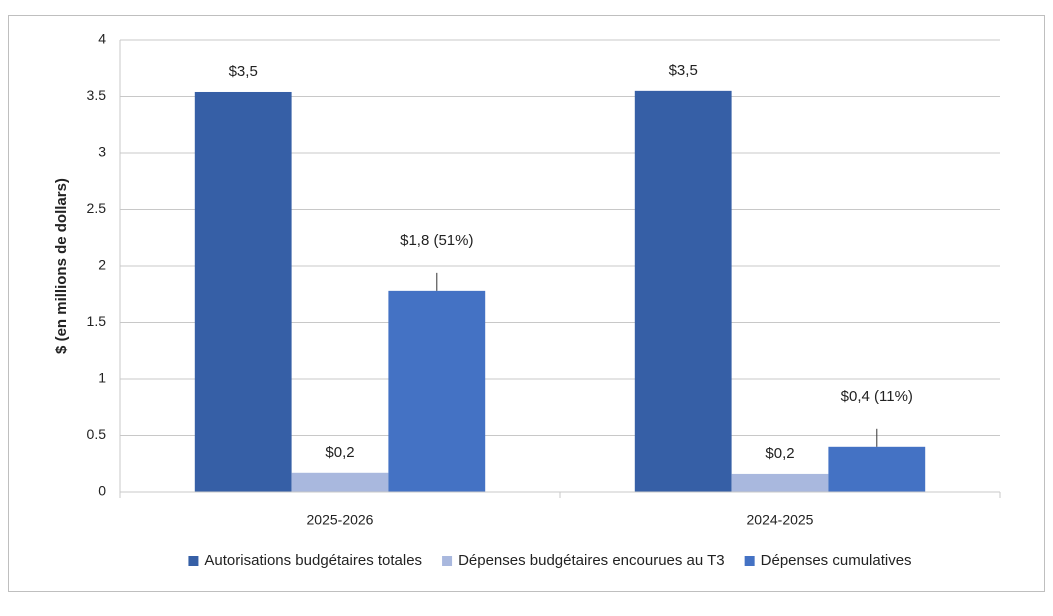 The height and width of the screenshot is (616, 1053). Describe the element at coordinates (313, 560) in the screenshot. I see `legend-label: Autorisations budgétaires totales` at that location.